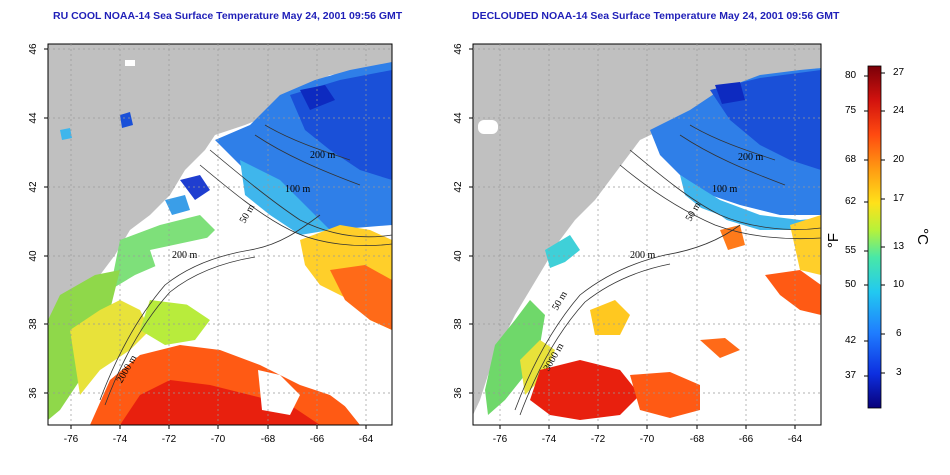 This screenshot has height=475, width=950. What do you see at coordinates (317, 439) in the screenshot?
I see `left-lon-tick: -66` at bounding box center [317, 439].